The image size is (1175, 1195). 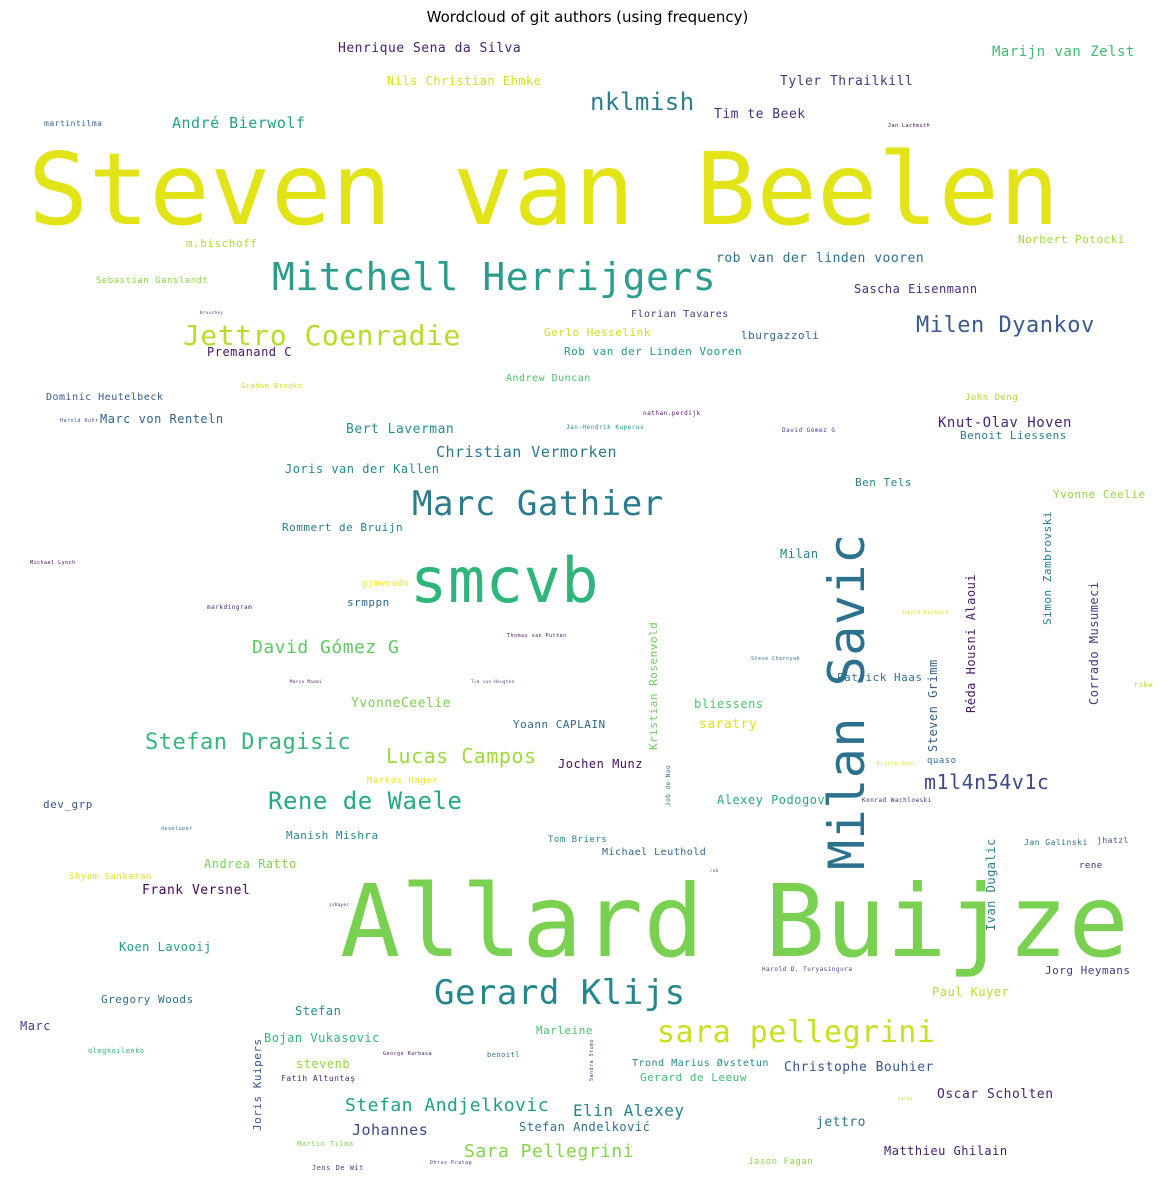 What do you see at coordinates (597, 332) in the screenshot?
I see `word-37: Gerlo Hesselink` at bounding box center [597, 332].